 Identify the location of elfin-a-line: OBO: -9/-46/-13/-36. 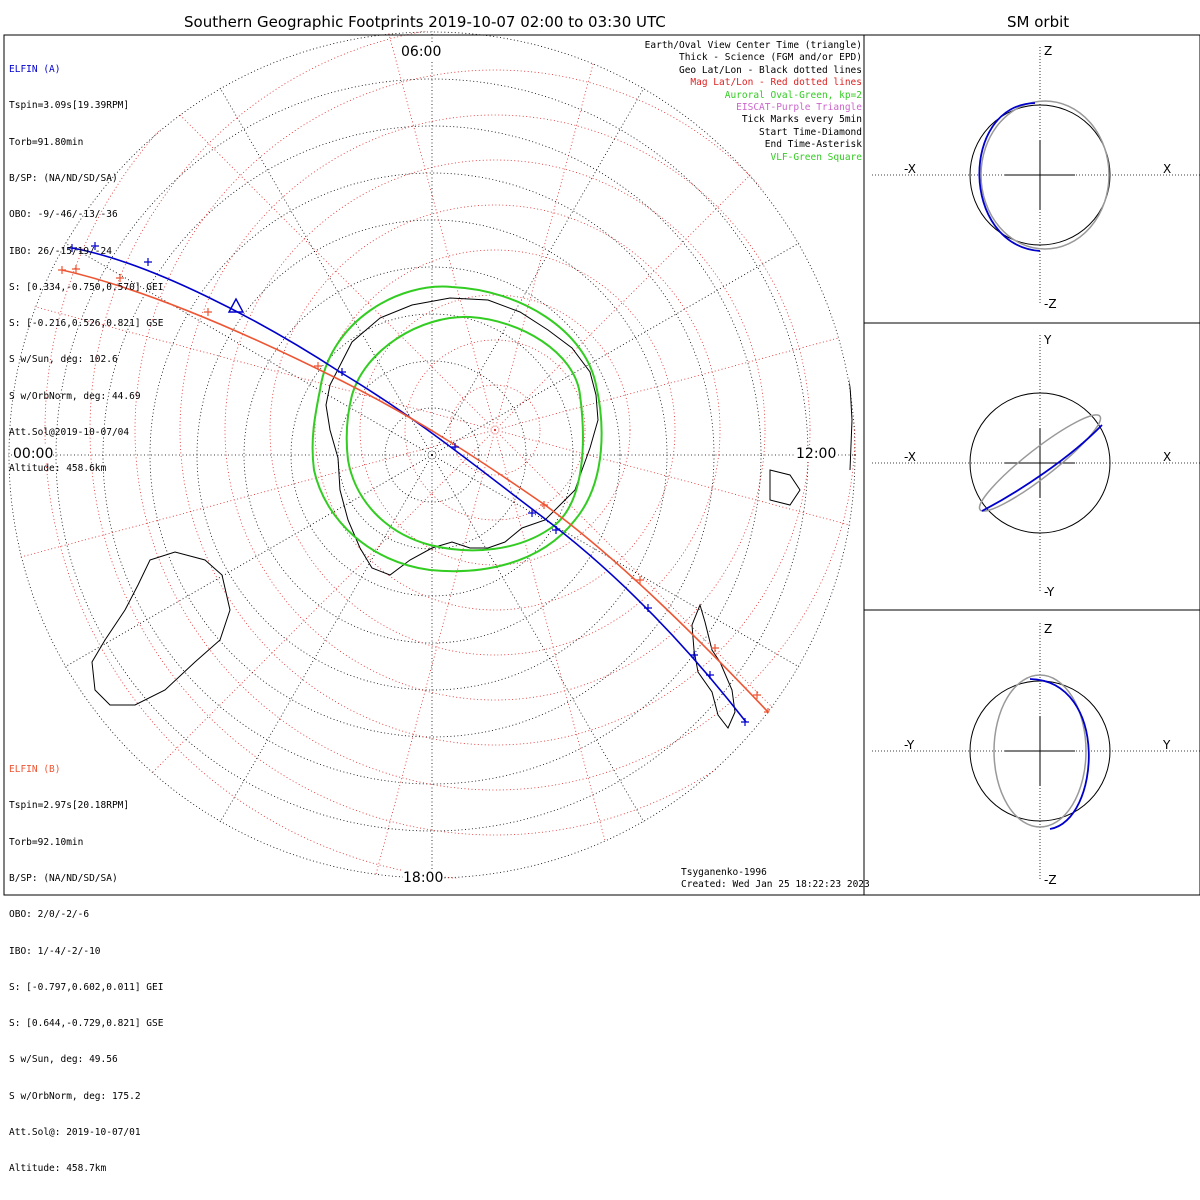
(63, 215).